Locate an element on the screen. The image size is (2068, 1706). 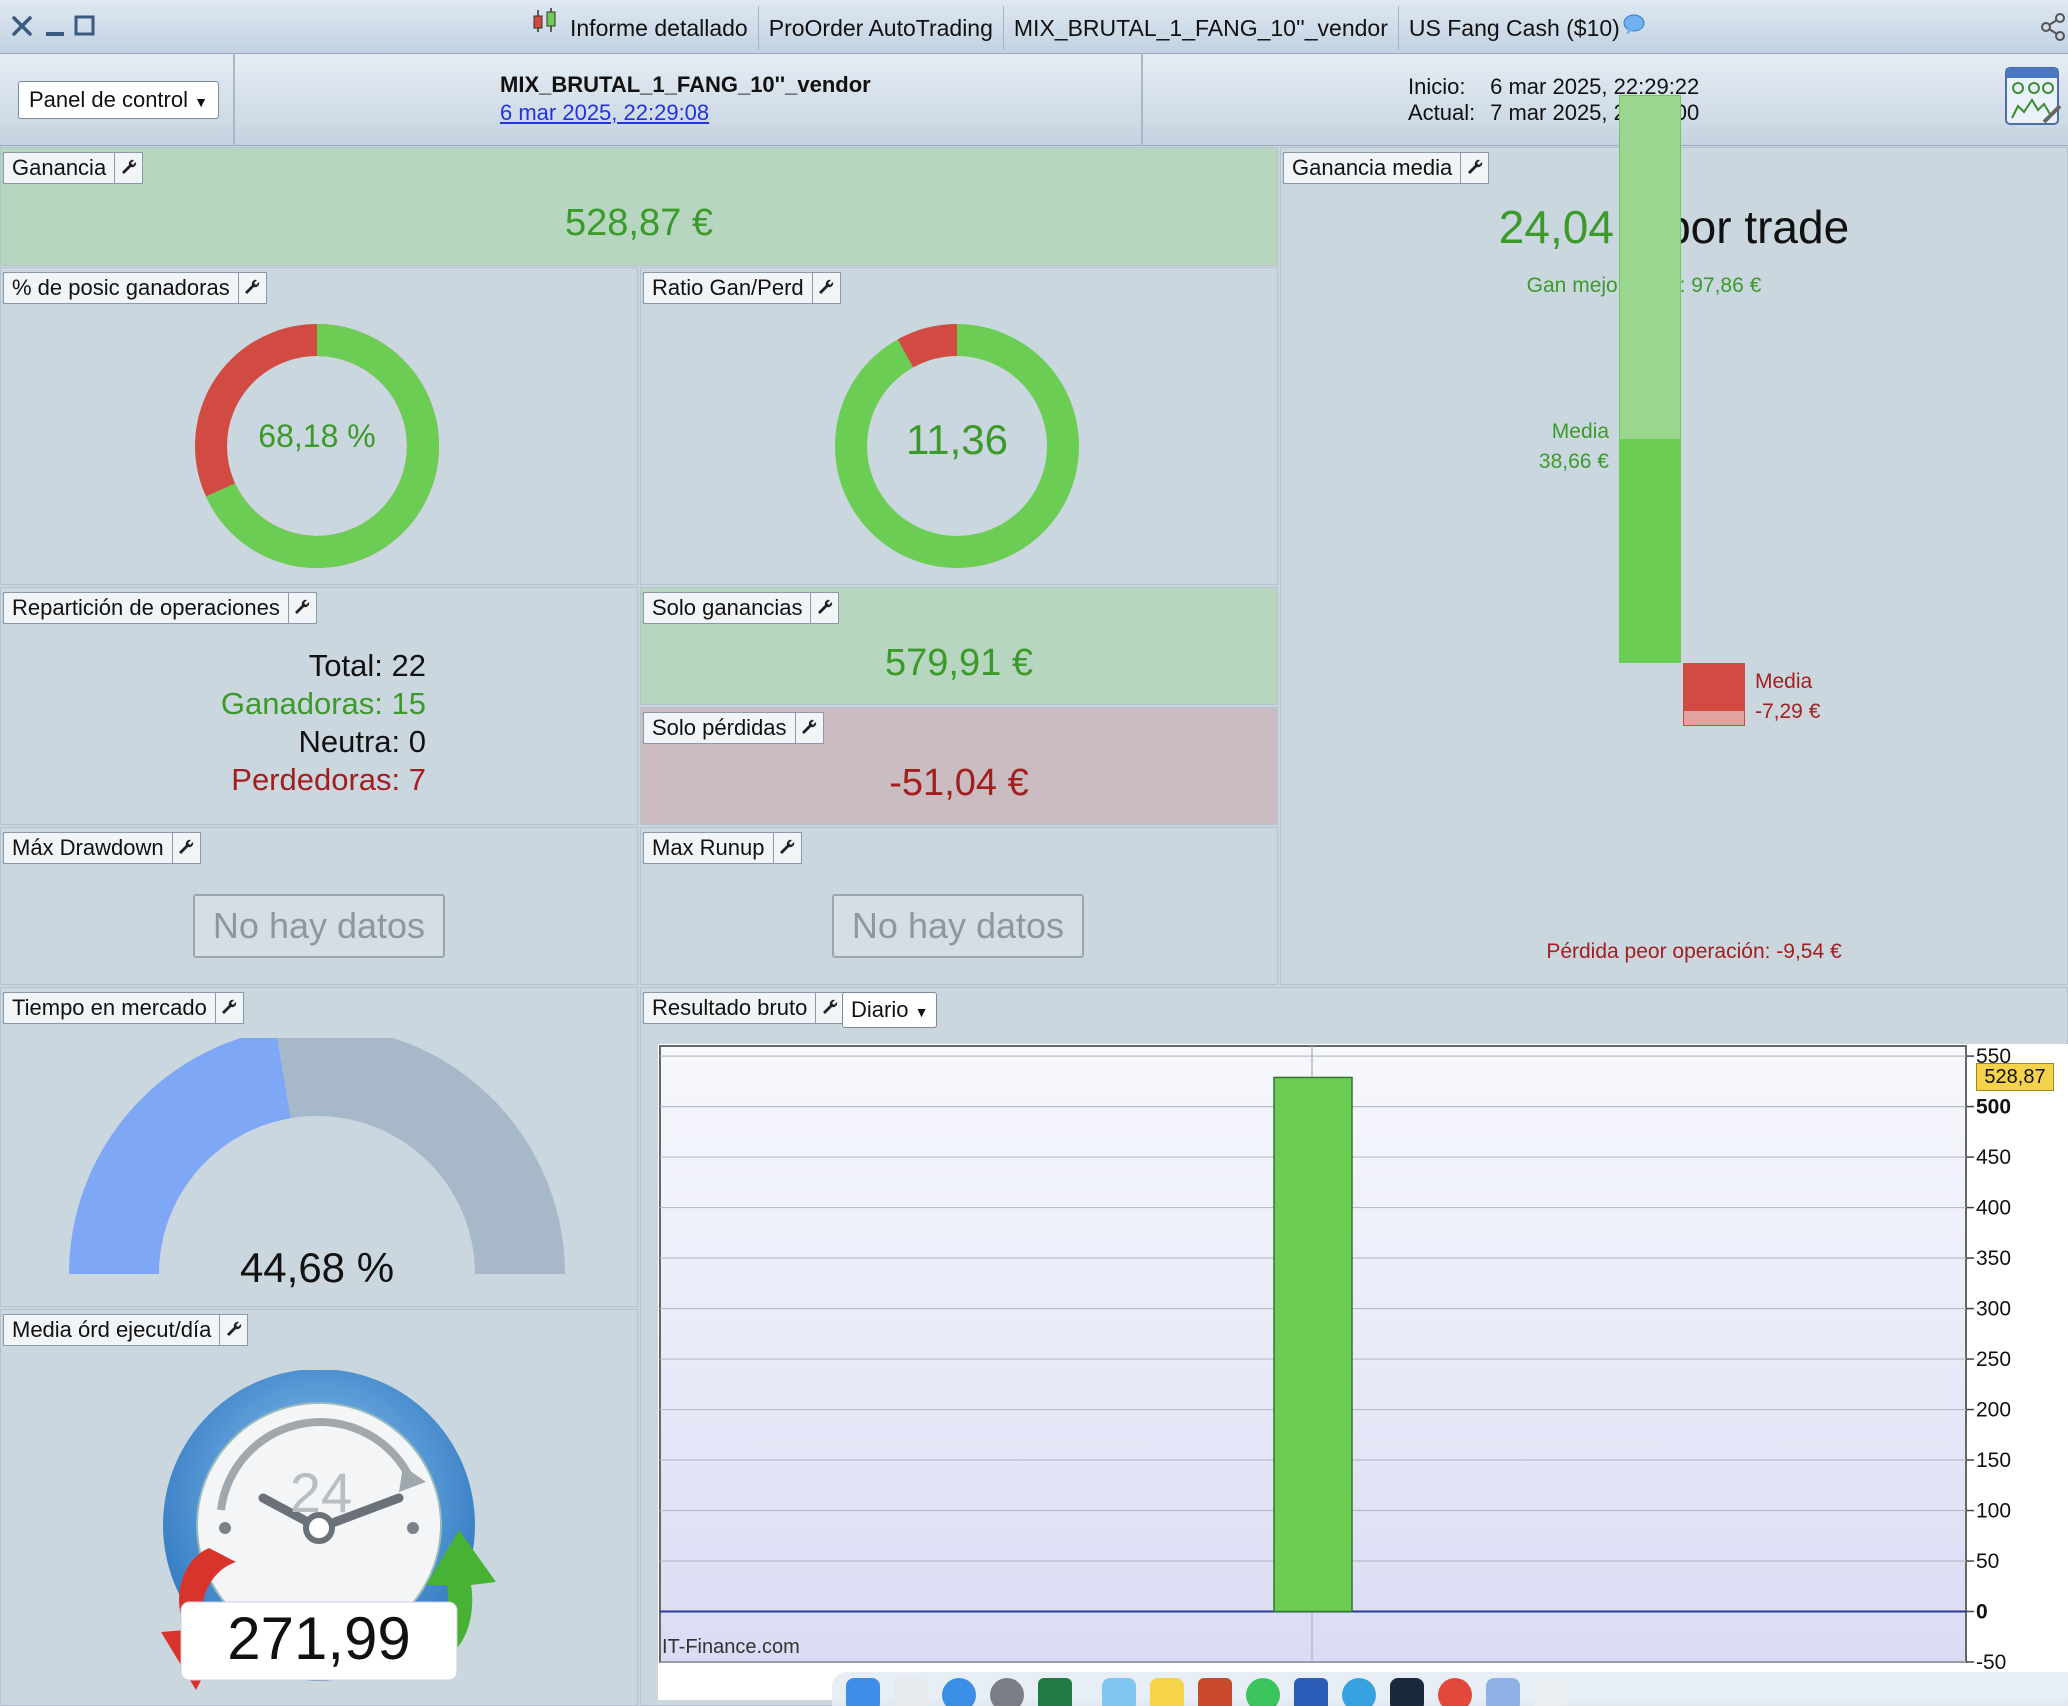
avg-loss-label: Media -7,29 € is located at coordinates (1787, 697).